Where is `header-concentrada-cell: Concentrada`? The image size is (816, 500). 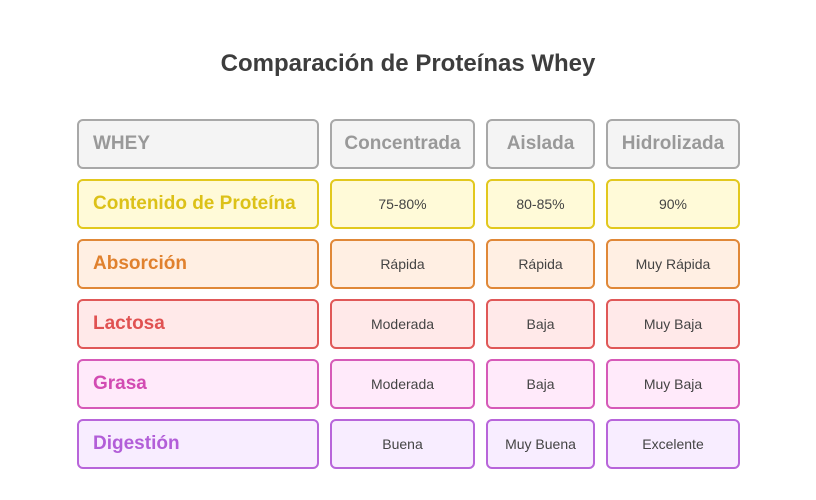 header-concentrada-cell: Concentrada is located at coordinates (402, 144).